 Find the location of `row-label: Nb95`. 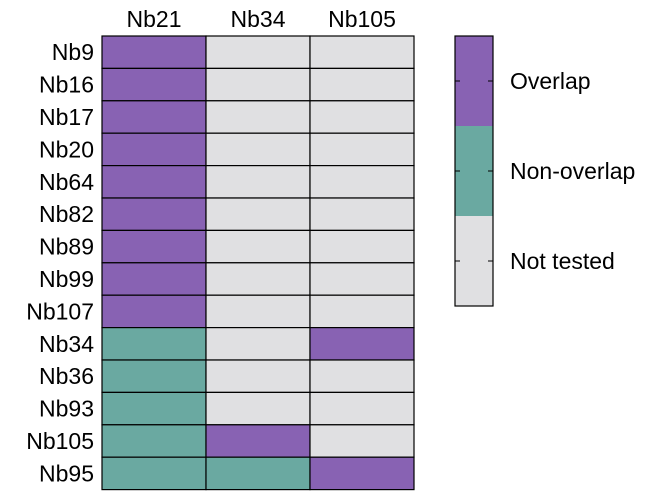

row-label: Nb95 is located at coordinates (66, 473).